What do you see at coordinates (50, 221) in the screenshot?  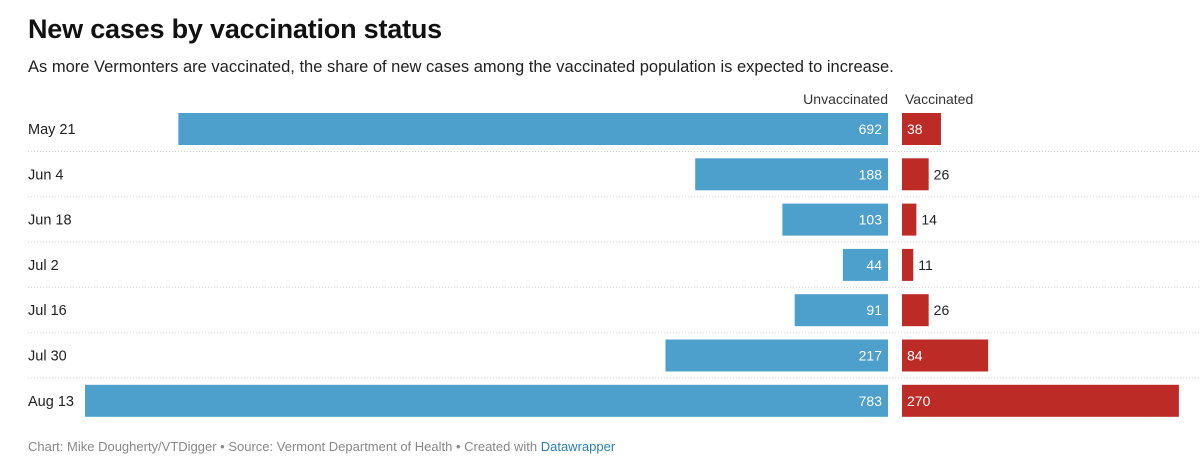 I see `row-label: Jun 18` at bounding box center [50, 221].